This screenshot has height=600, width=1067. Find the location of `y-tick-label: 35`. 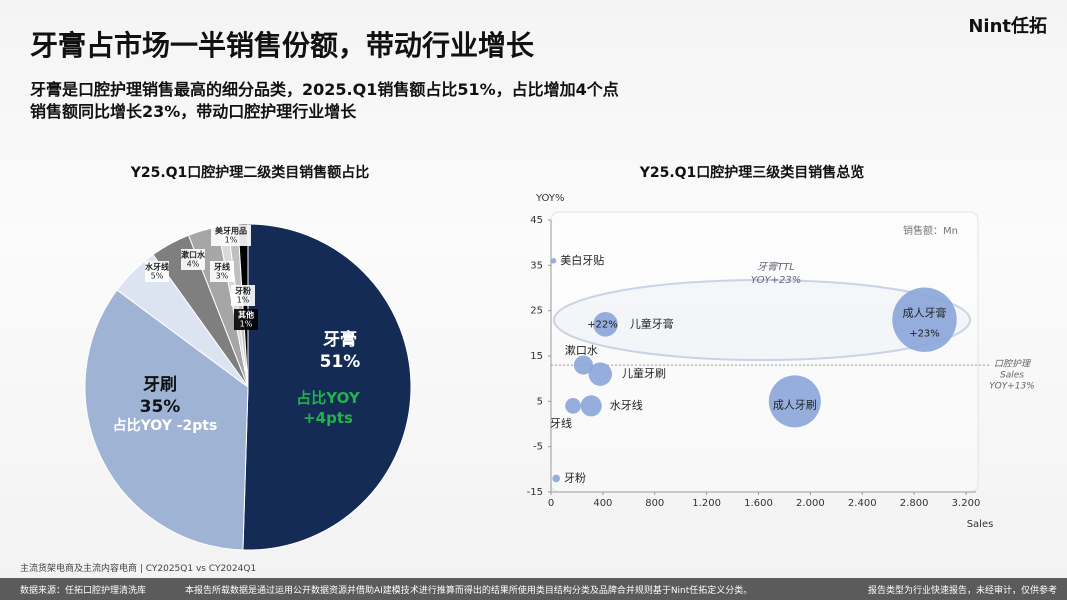

y-tick-label: 35 is located at coordinates (536, 265).